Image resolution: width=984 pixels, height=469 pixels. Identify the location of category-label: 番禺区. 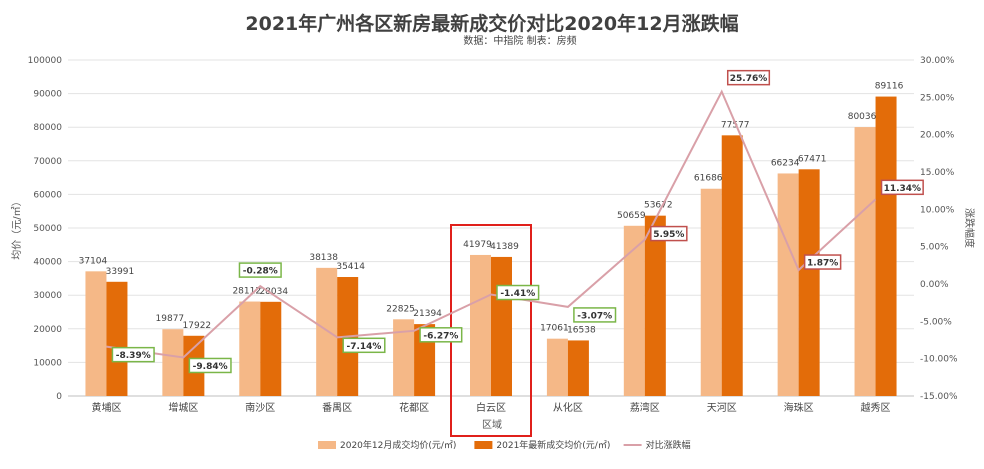
(337, 408).